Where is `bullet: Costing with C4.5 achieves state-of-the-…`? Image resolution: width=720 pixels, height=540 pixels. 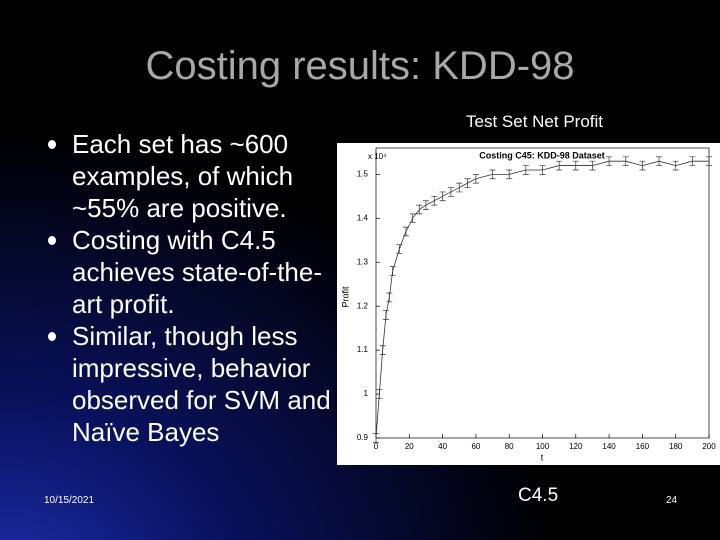 bullet: Costing with C4.5 achieves state-of-the-… is located at coordinates (198, 272).